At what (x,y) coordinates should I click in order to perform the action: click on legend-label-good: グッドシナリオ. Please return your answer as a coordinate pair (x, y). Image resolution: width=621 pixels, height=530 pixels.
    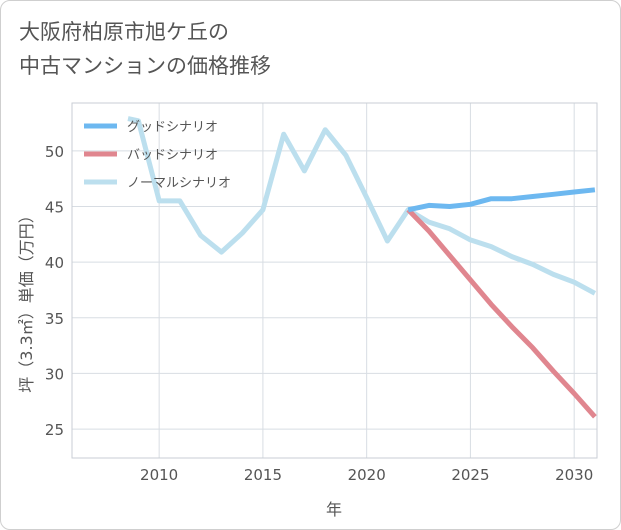
    Looking at the image, I should click on (172, 127).